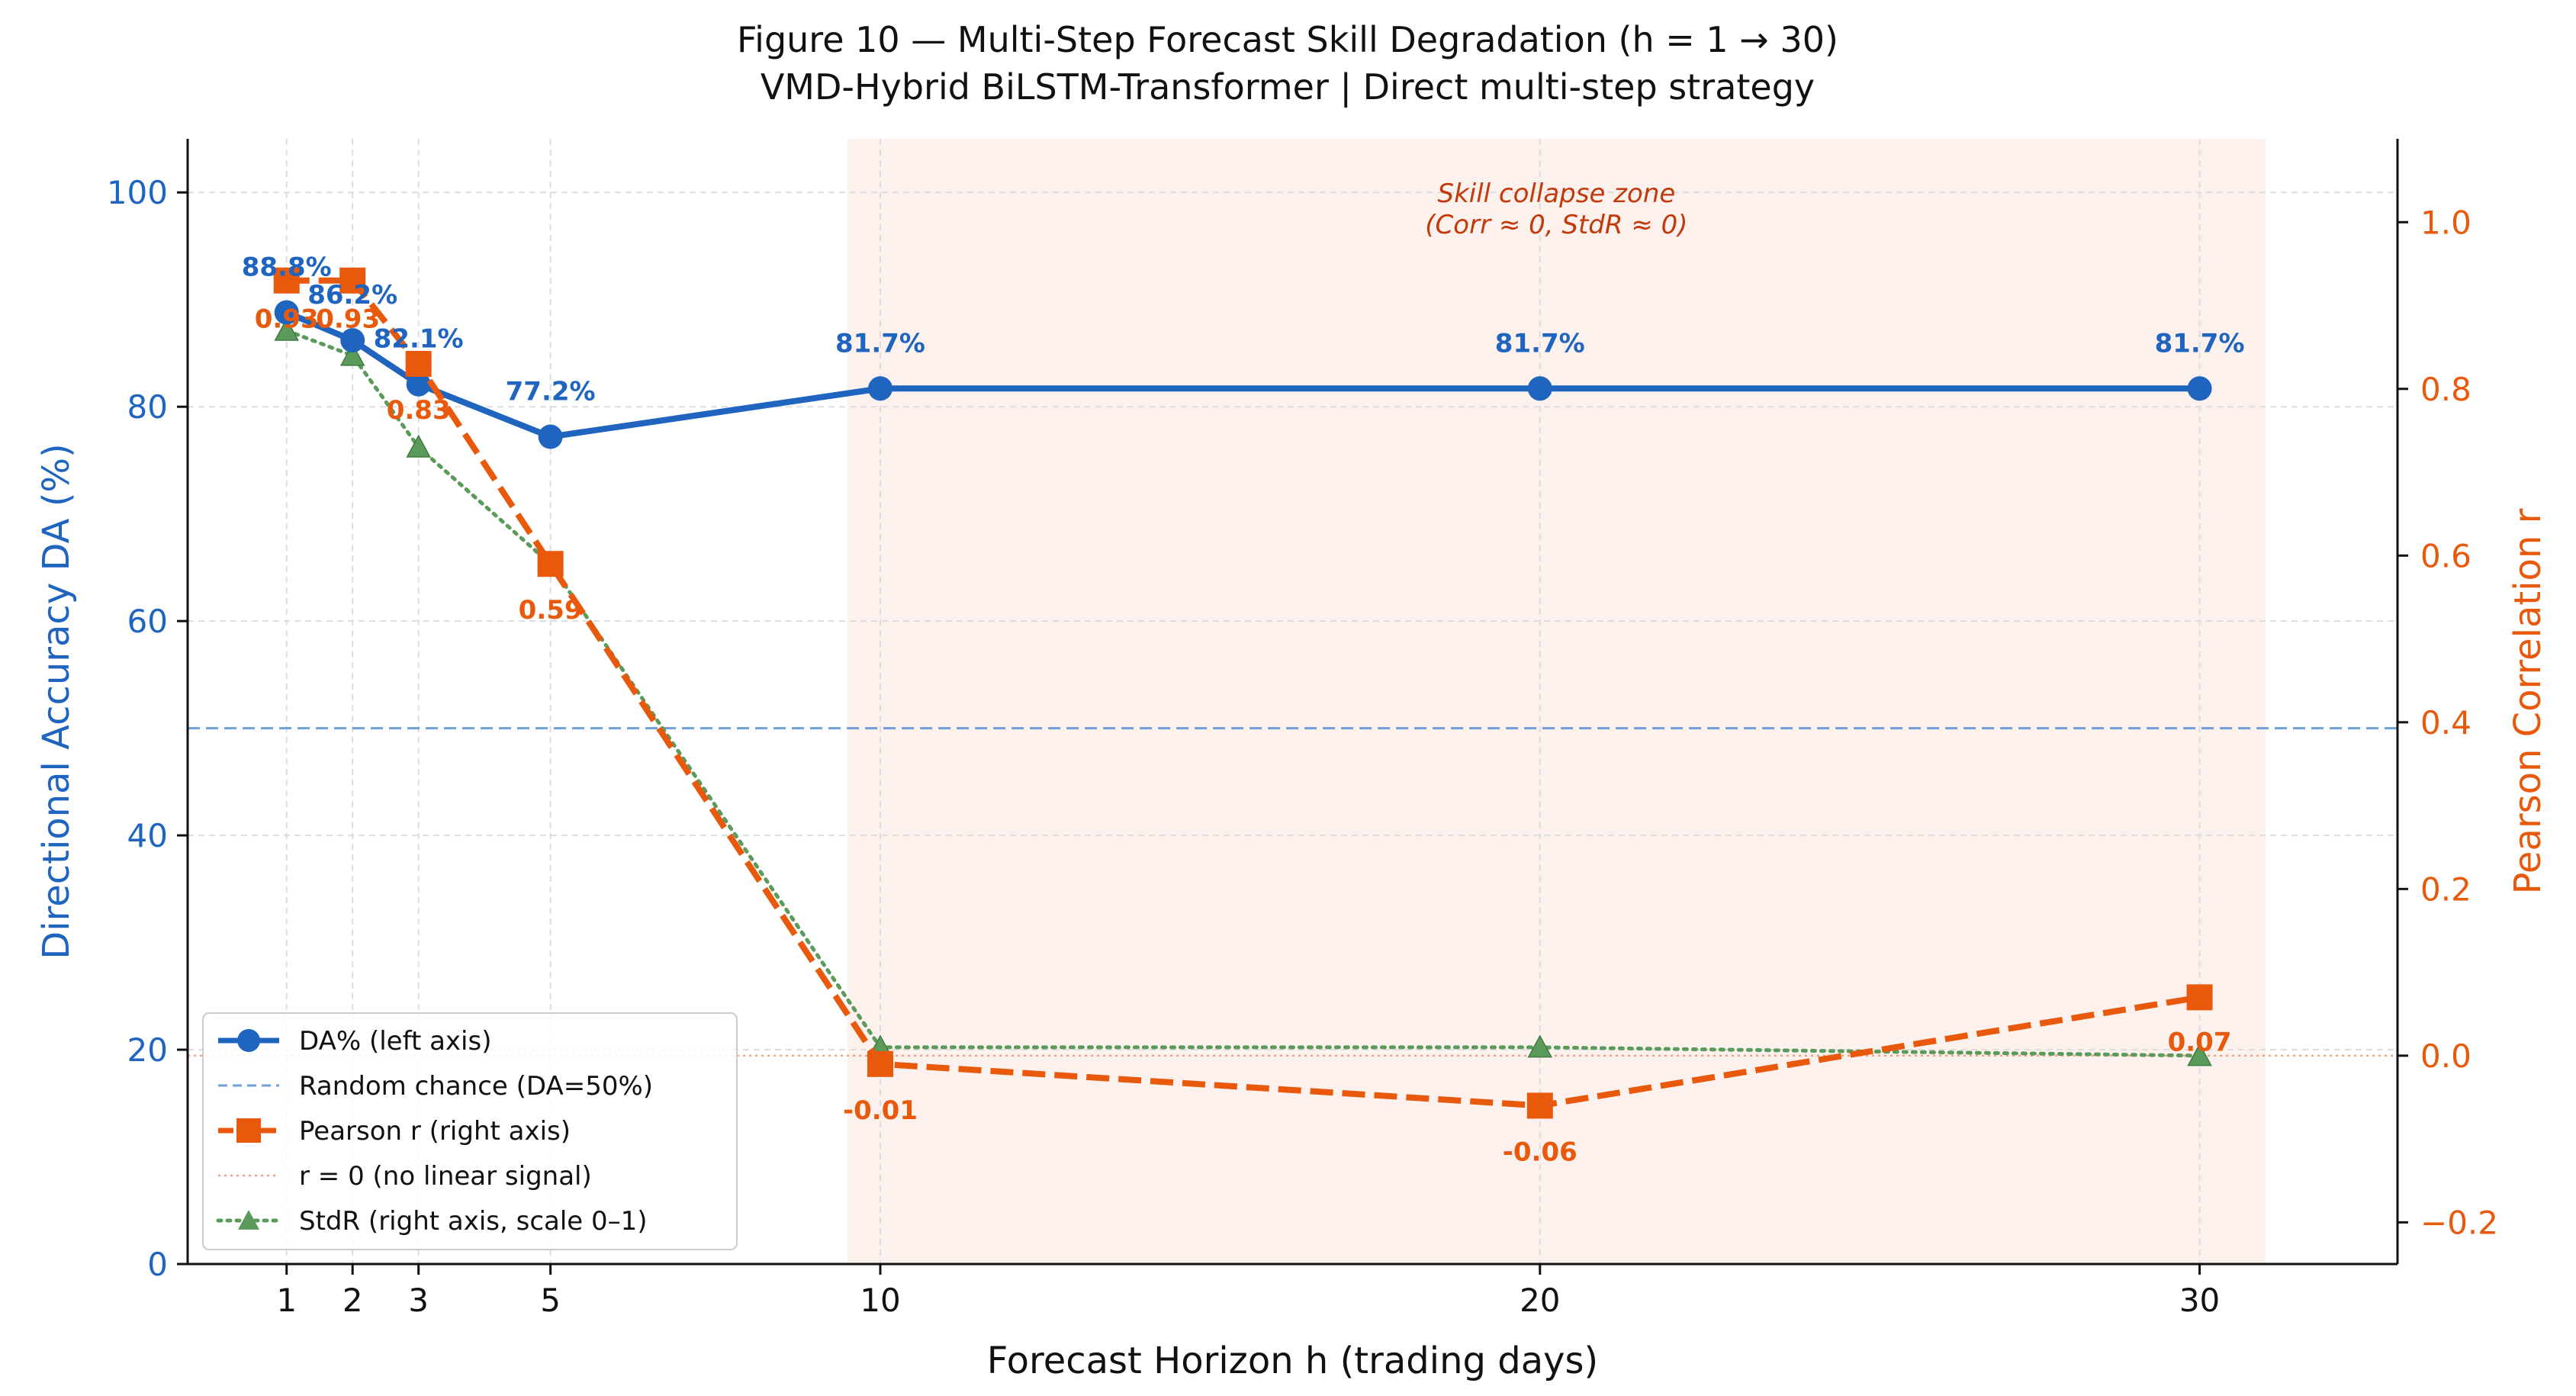 The width and height of the screenshot is (2576, 1396). Describe the element at coordinates (2528, 701) in the screenshot. I see `right-y-axis-label: Pearson Correlation r` at that location.